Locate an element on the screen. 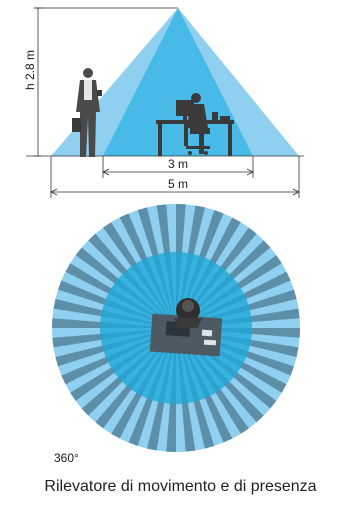 The image size is (361, 506). person-top-view-icon is located at coordinates (186, 327).